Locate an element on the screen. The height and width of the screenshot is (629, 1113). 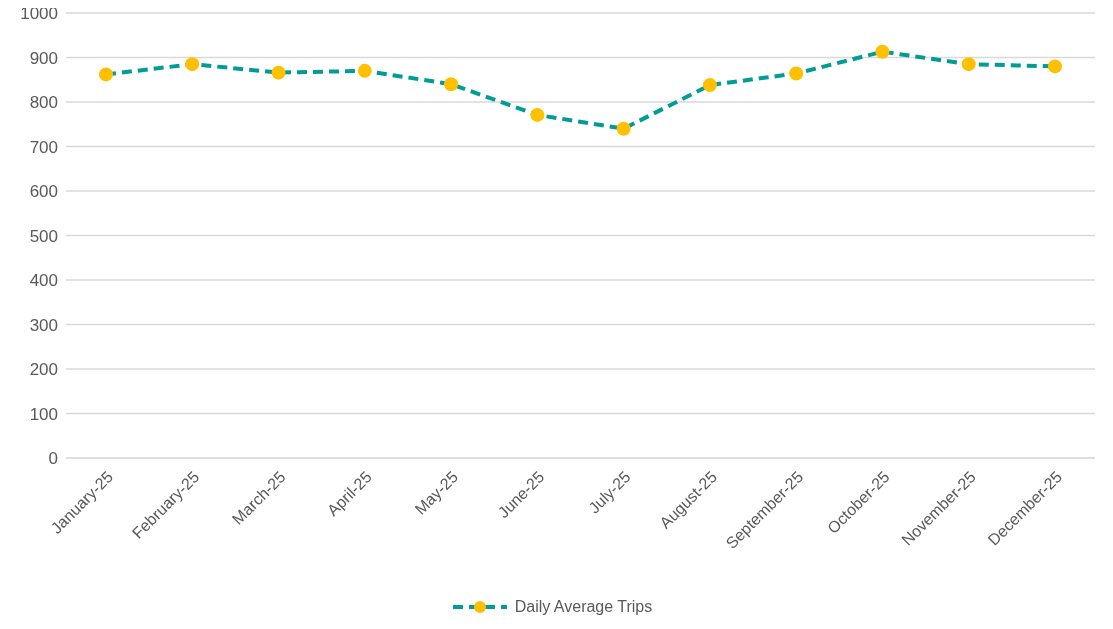
y-tick-label: 200 is located at coordinates (43, 370).